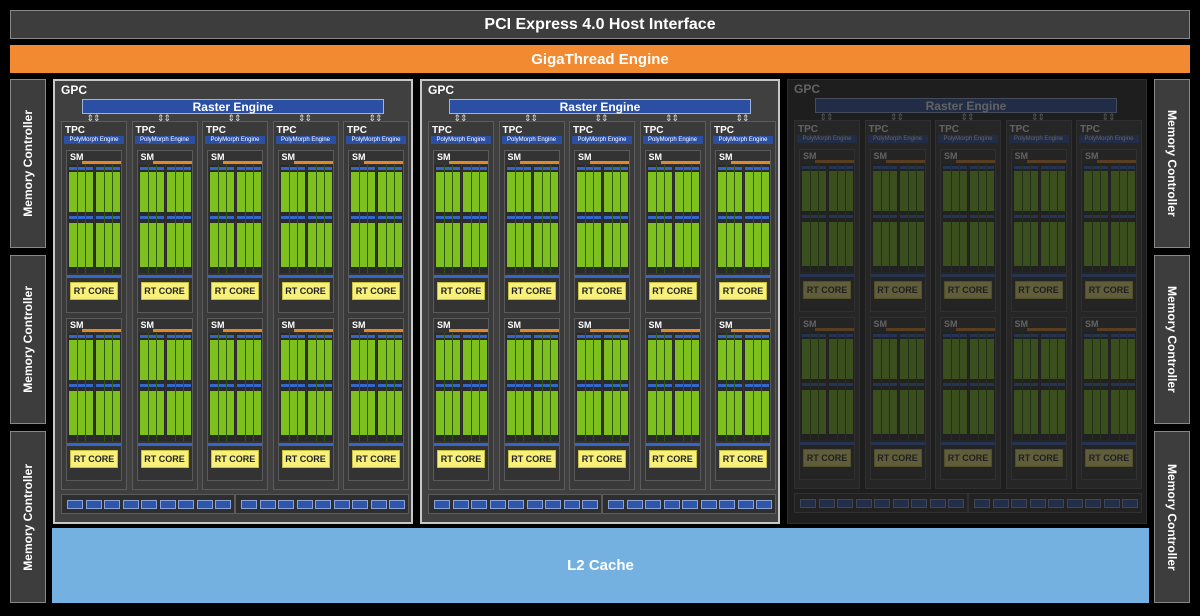 The height and width of the screenshot is (616, 1200). I want to click on memory-controller-left-1: Memory Controller, so click(28, 163).